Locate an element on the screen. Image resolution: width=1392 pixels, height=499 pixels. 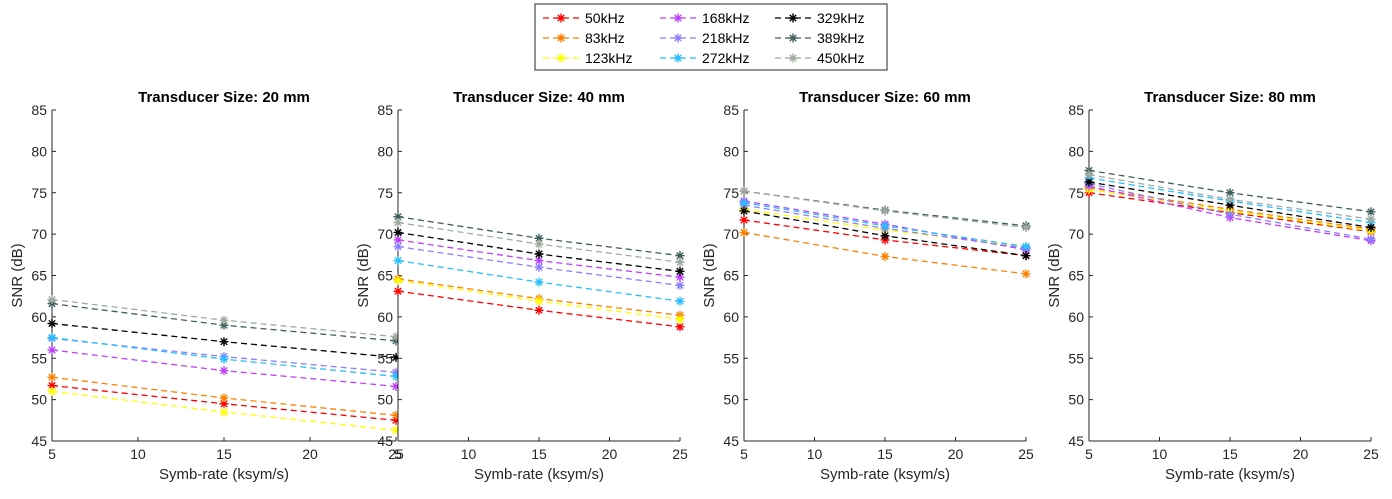
x-tick-label: 10 is located at coordinates (469, 454).